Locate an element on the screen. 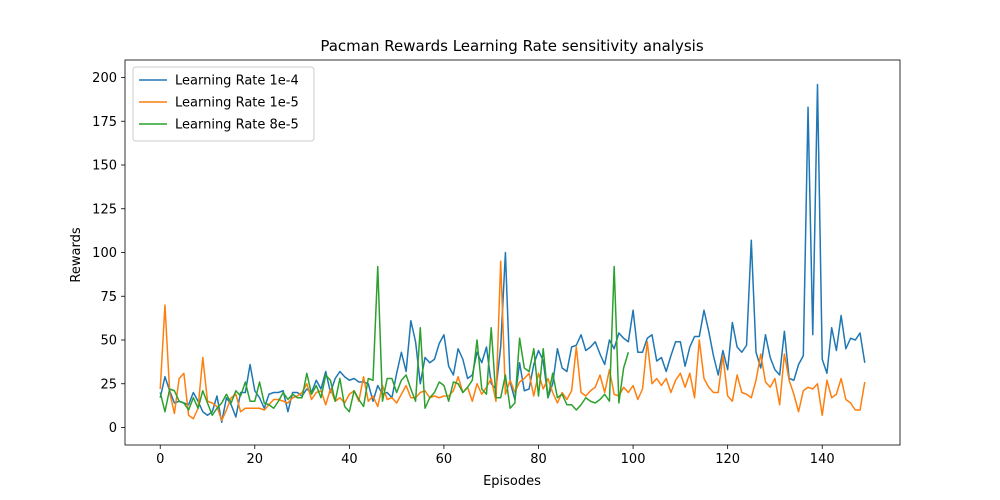 Image resolution: width=1000 pixels, height=500 pixels. y-tick-label-0: 0 is located at coordinates (113, 428).